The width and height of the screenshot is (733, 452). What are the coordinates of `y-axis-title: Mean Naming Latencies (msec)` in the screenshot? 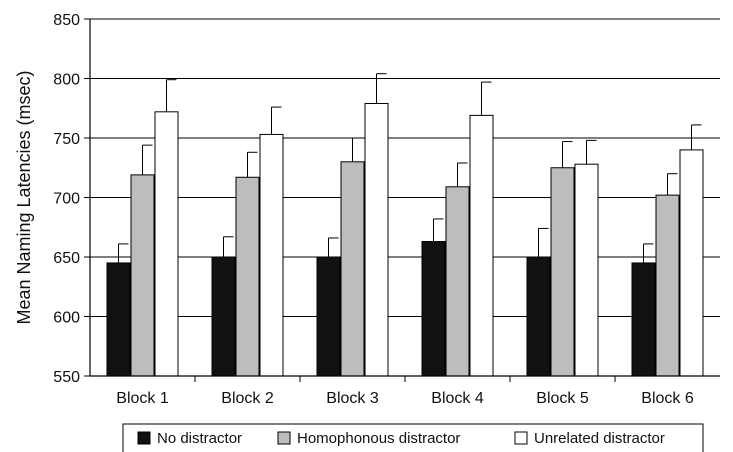 It's located at (24, 197).